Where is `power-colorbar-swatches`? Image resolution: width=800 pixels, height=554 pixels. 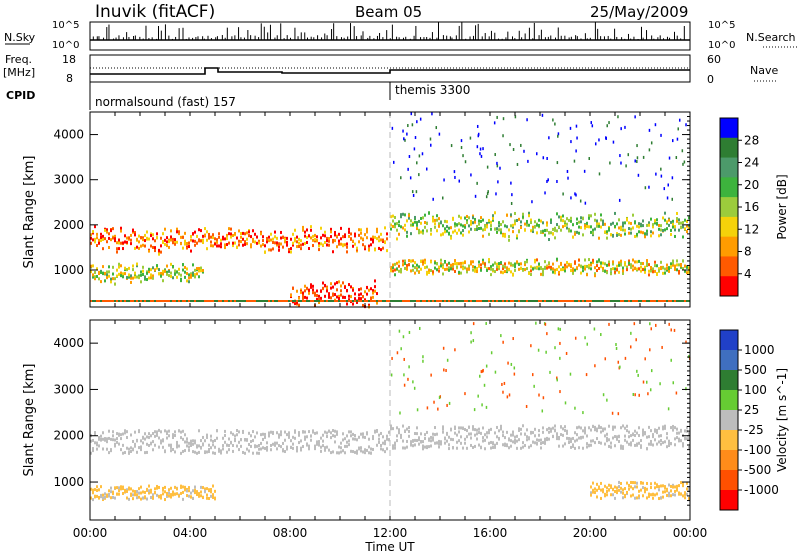 power-colorbar-swatches is located at coordinates (729, 207).